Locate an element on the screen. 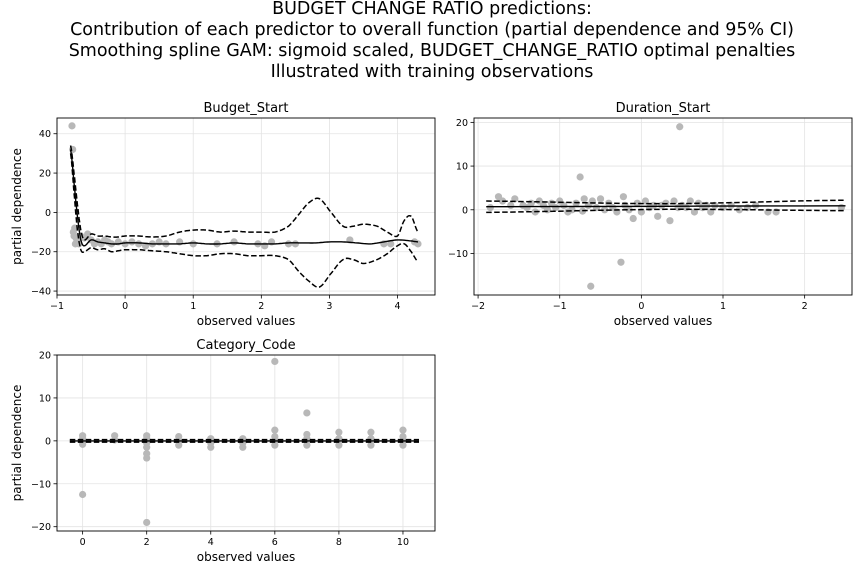 The image size is (864, 576). x-ticks-duration-start: −2 −1 0 1 2 is located at coordinates (639, 303).